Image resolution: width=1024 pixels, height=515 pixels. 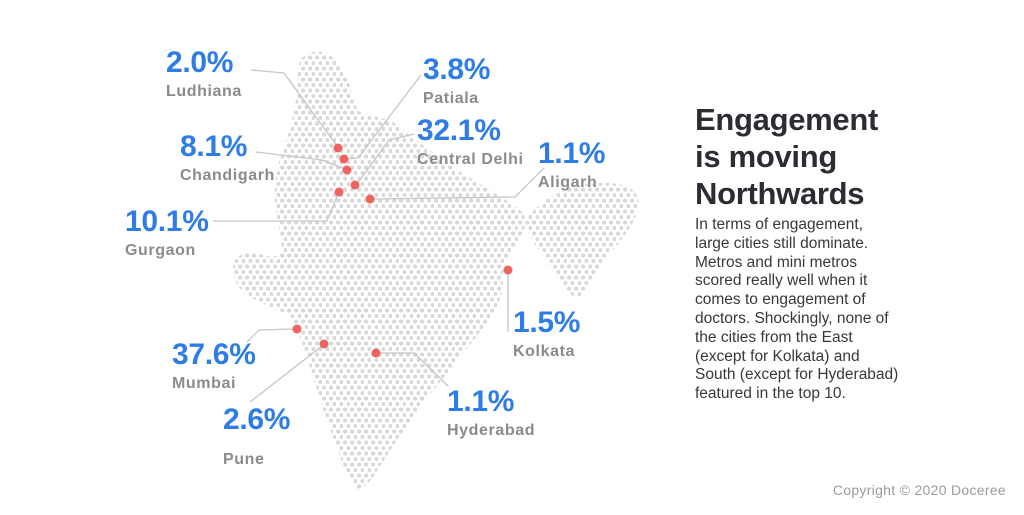 What do you see at coordinates (413, 369) in the screenshot?
I see `leader-line-hyderabad` at bounding box center [413, 369].